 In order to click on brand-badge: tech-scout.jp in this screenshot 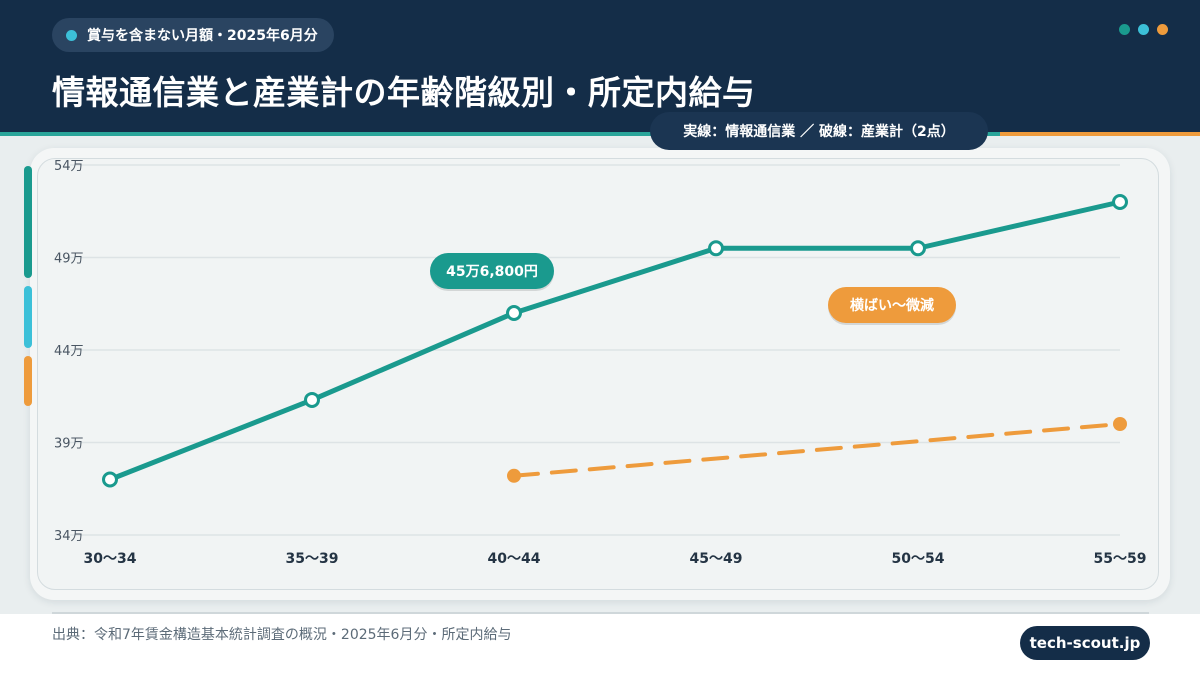, I will do `click(1085, 643)`.